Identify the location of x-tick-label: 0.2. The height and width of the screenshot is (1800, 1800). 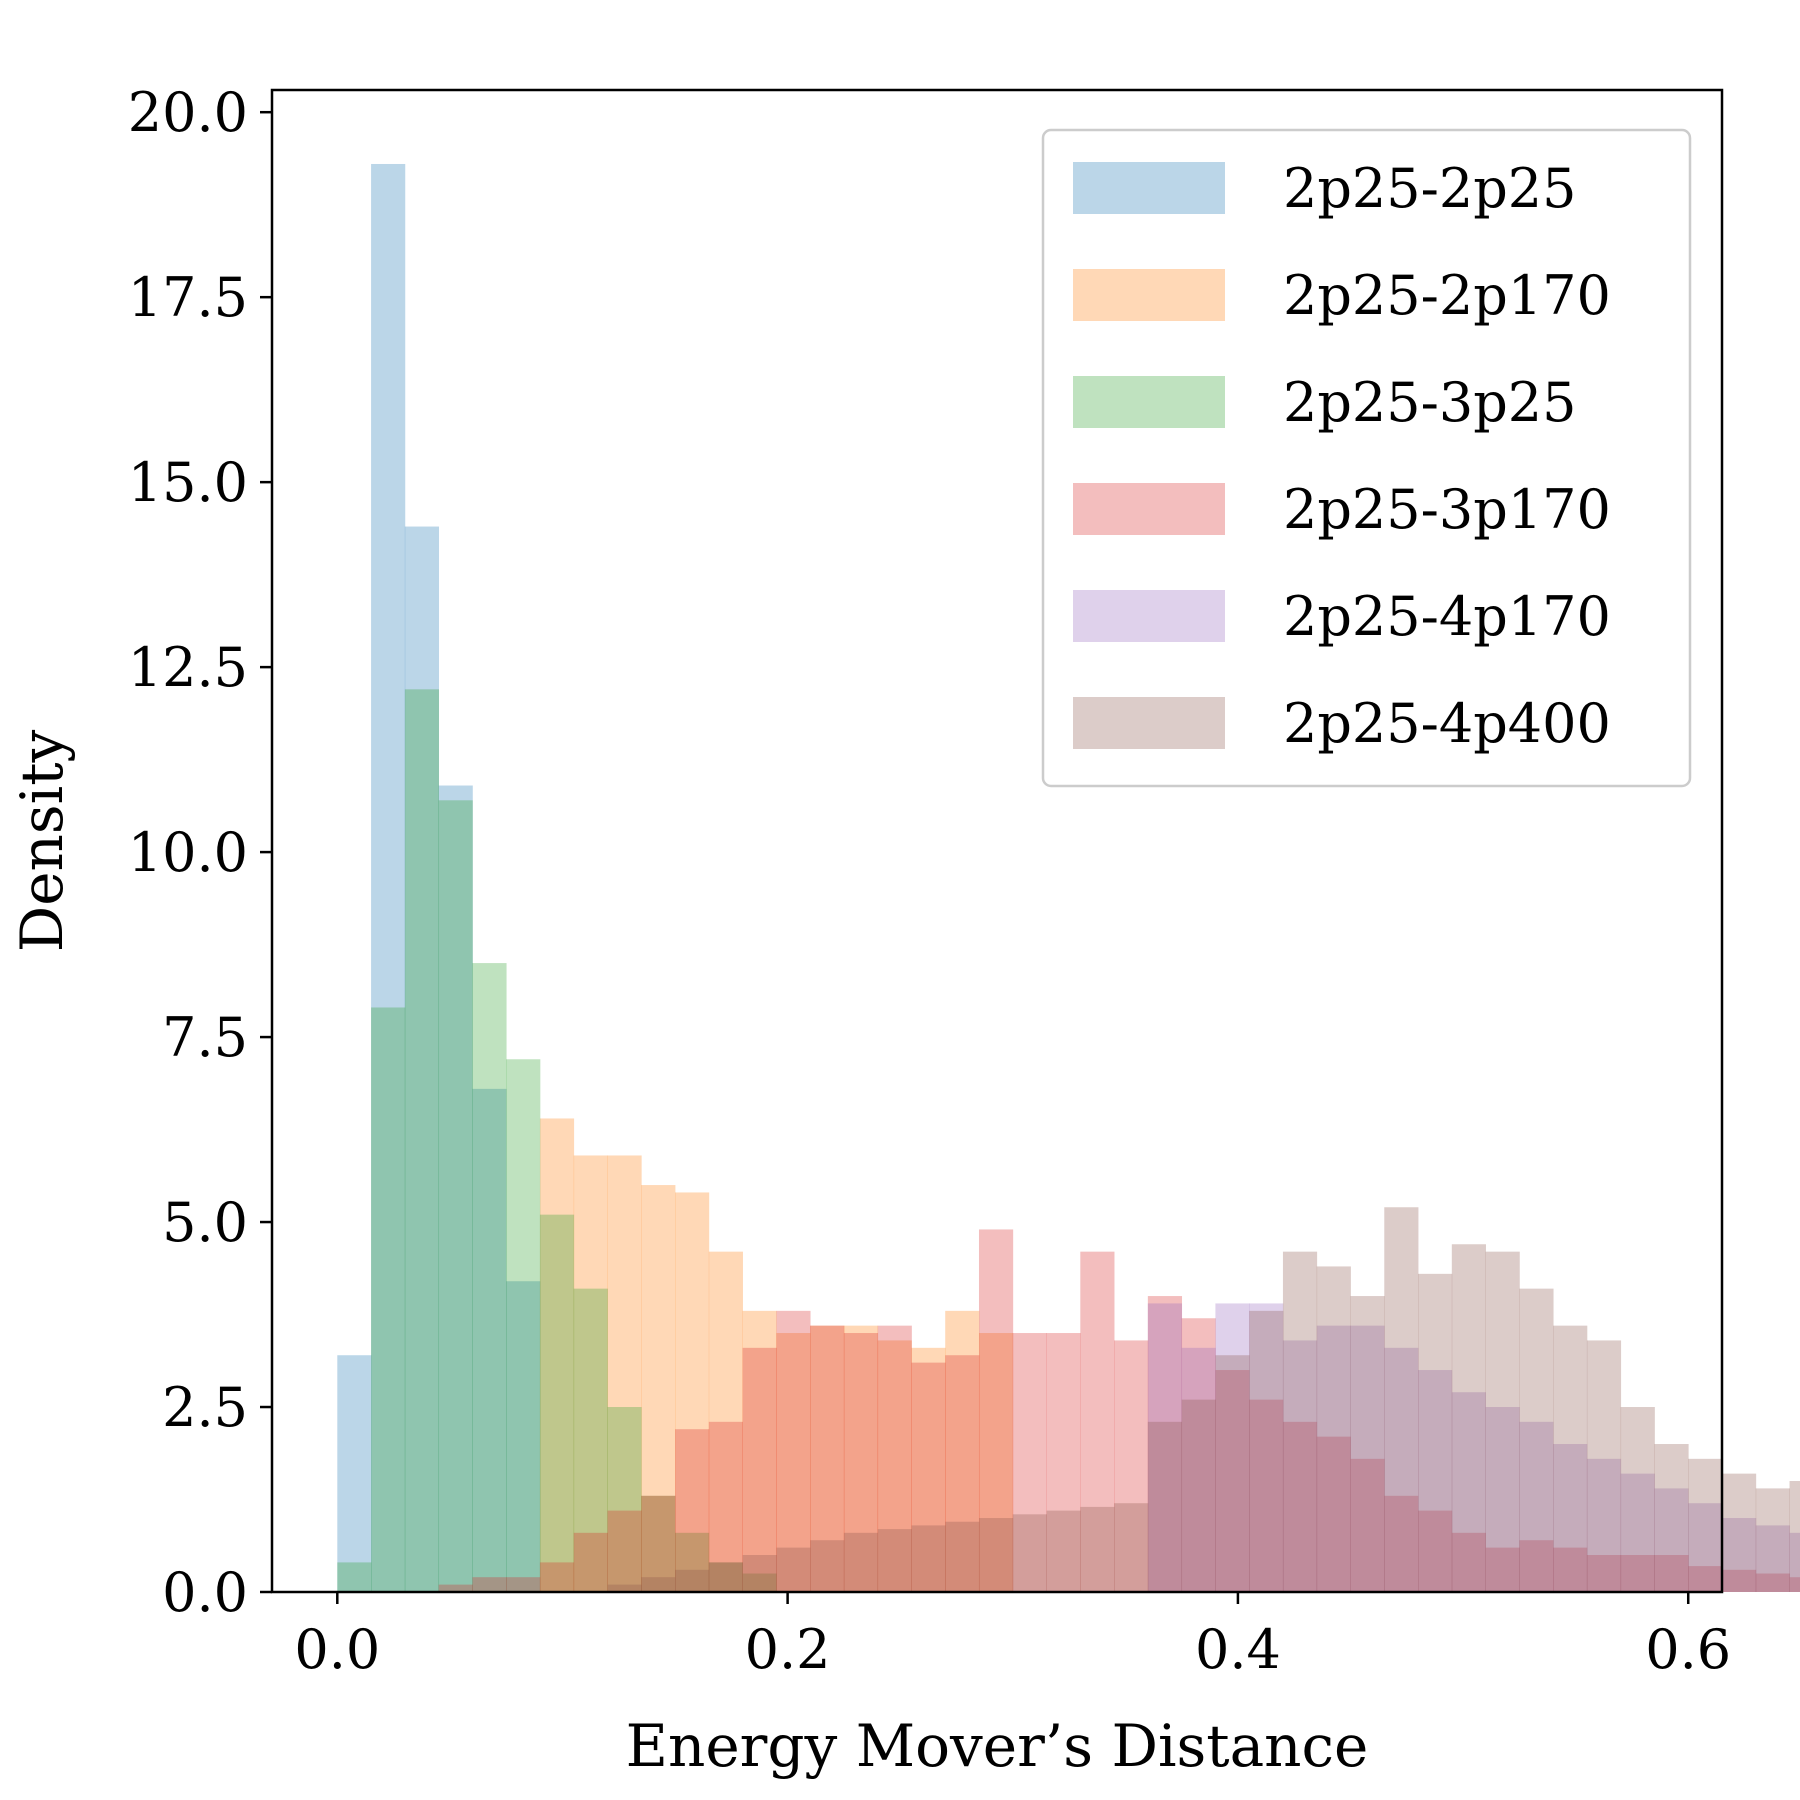
(788, 1649).